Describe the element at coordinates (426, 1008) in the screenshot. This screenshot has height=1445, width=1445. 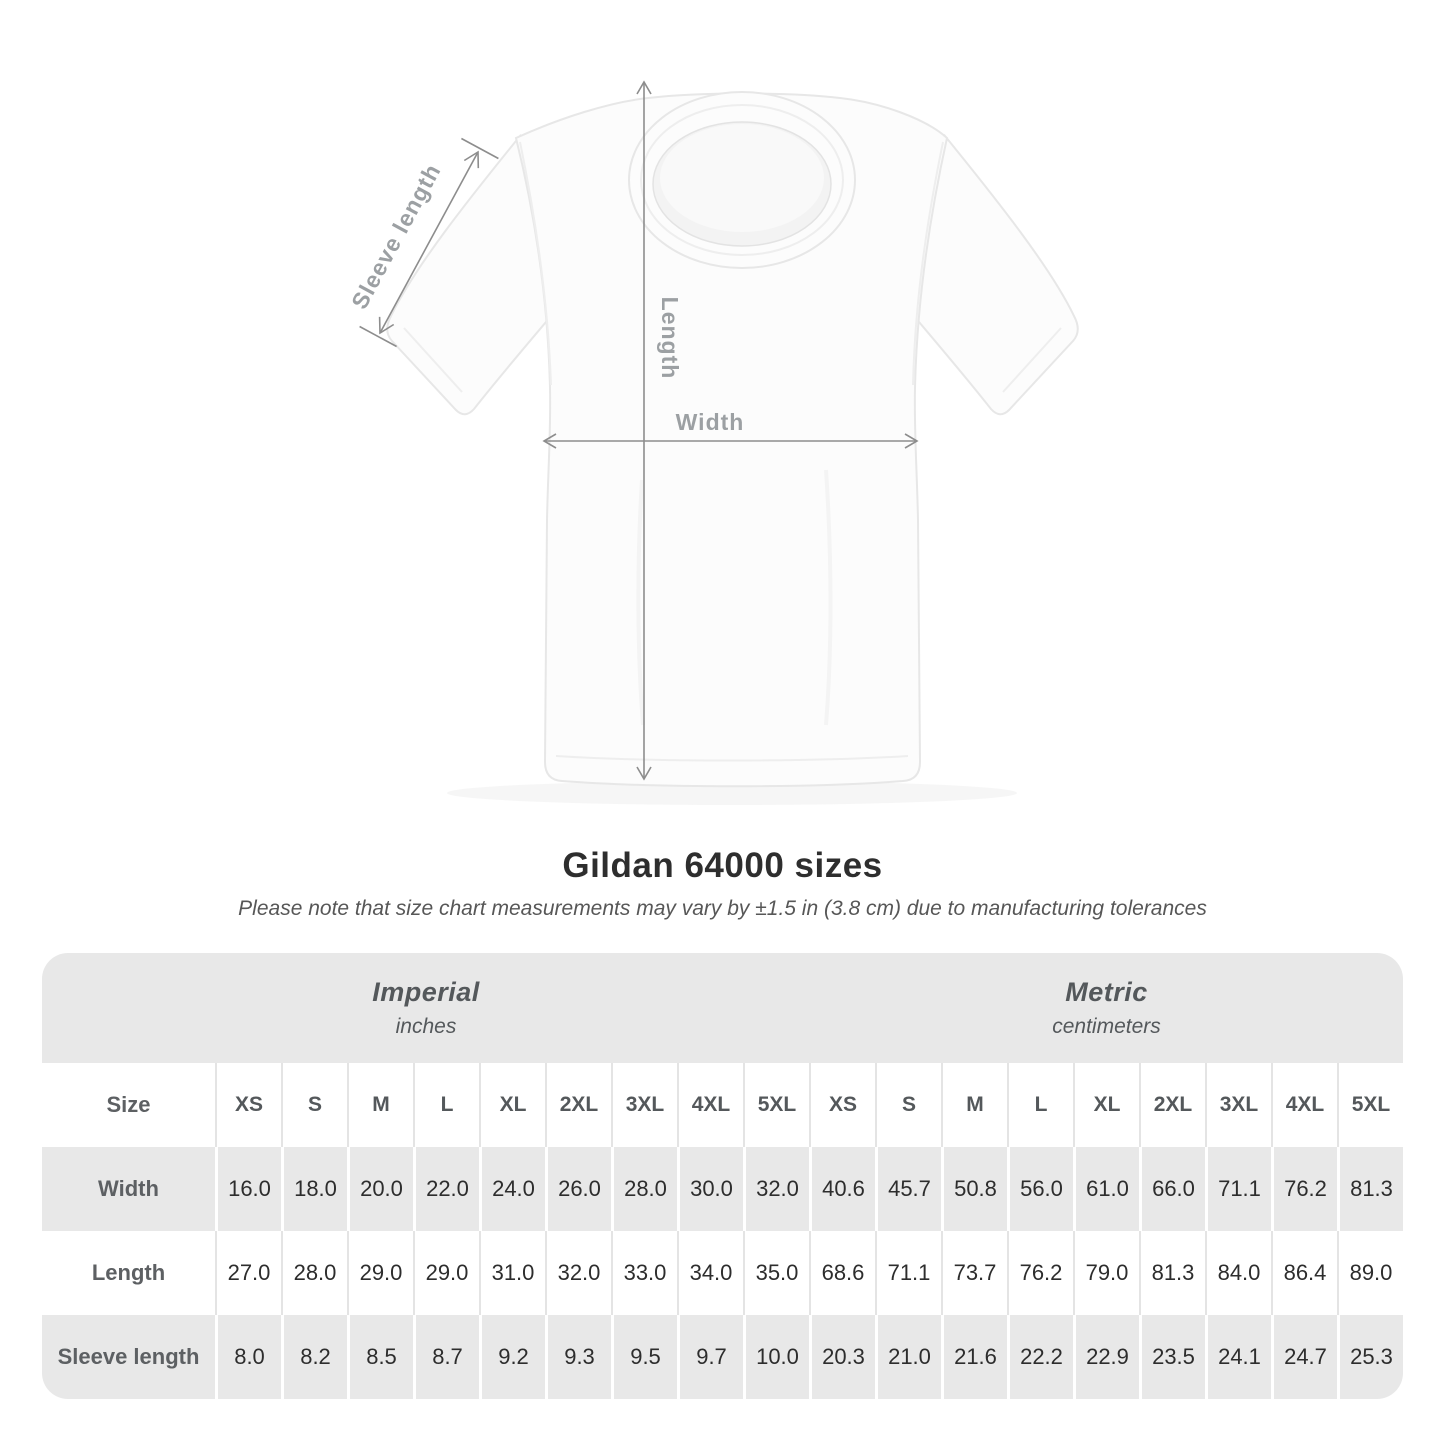
I see `imperial-group-header: Imperial inches` at that location.